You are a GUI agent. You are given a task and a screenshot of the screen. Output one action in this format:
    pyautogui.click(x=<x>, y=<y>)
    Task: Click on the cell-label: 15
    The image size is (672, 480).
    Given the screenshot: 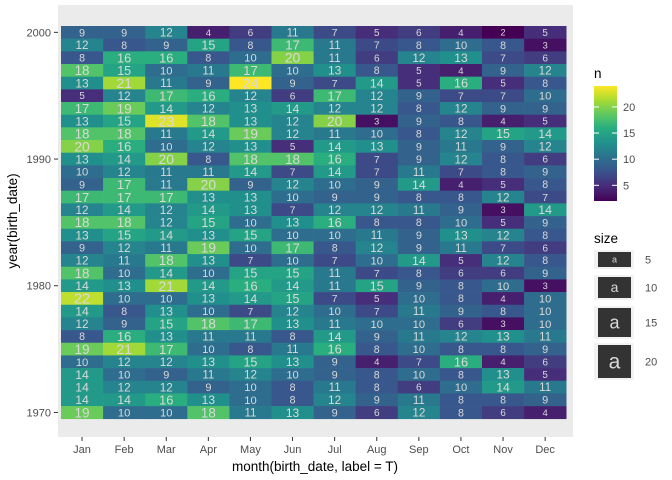 What is the action you would take?
    pyautogui.click(x=166, y=324)
    